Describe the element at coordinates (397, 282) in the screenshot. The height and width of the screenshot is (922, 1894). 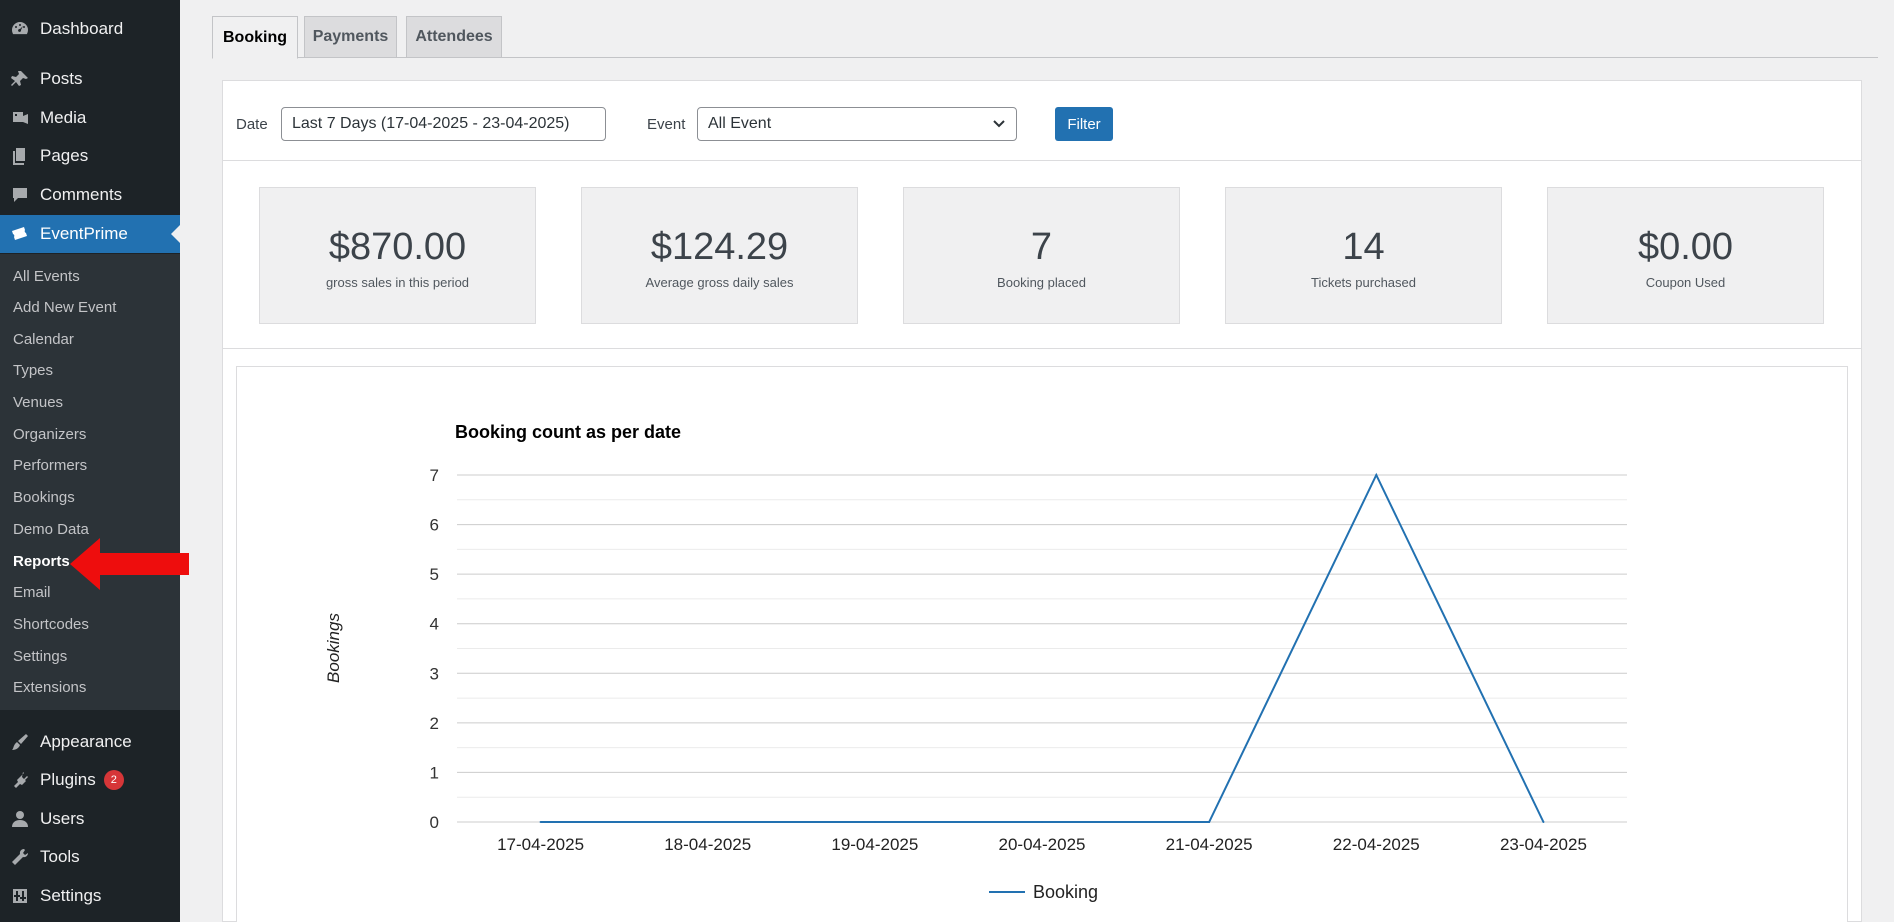
I see `stat-label: gross sales in this period` at that location.